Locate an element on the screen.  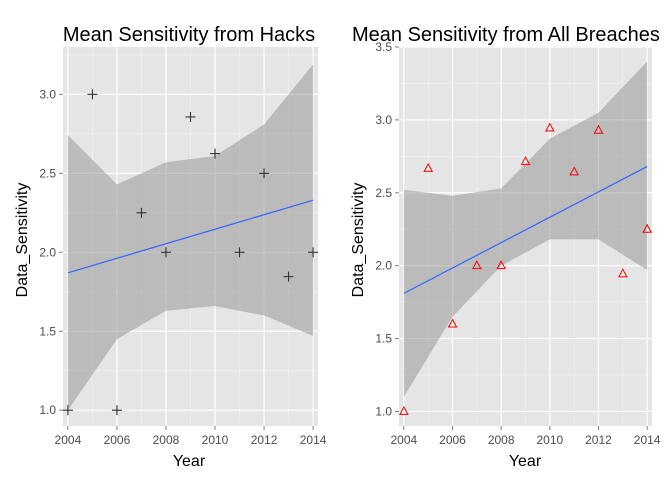
y-tick-label: 3.5 is located at coordinates (383, 47).